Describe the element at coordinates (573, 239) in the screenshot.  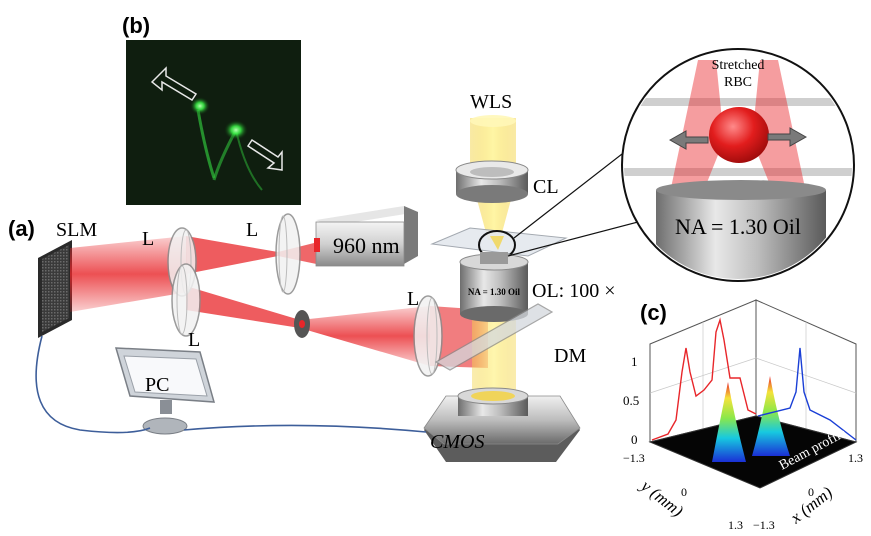
I see `zoom-line-bottom` at that location.